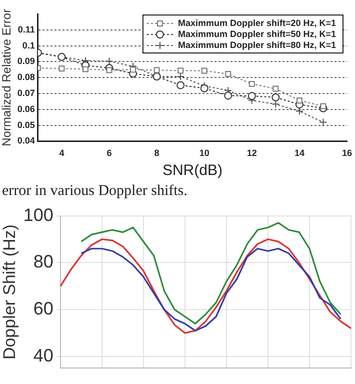  What do you see at coordinates (26, 29) in the screenshot?
I see `y-tick-label: 0.11` at bounding box center [26, 29].